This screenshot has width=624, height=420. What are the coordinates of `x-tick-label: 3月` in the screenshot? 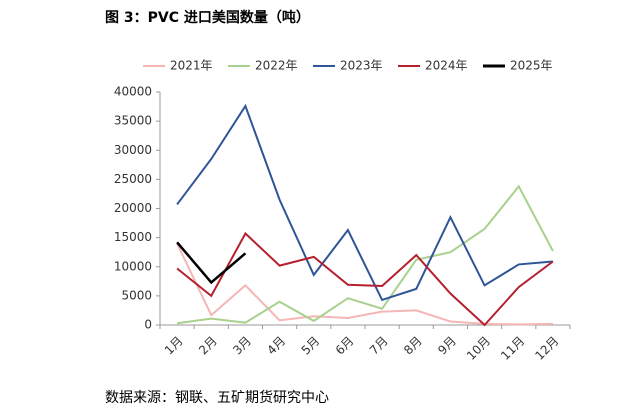 It's located at (242, 346).